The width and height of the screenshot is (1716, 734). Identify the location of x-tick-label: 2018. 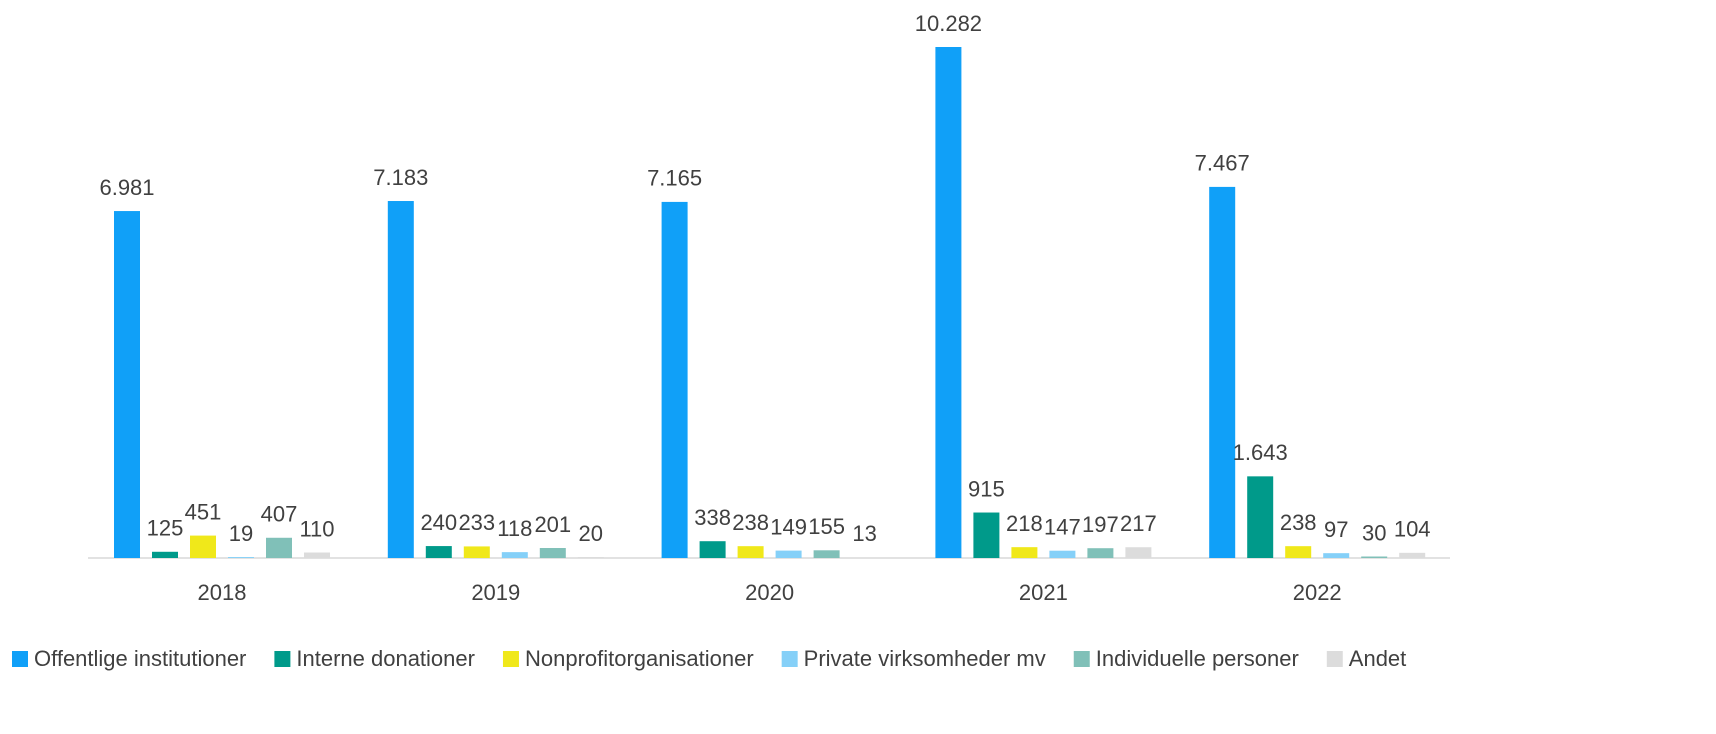
(222, 592).